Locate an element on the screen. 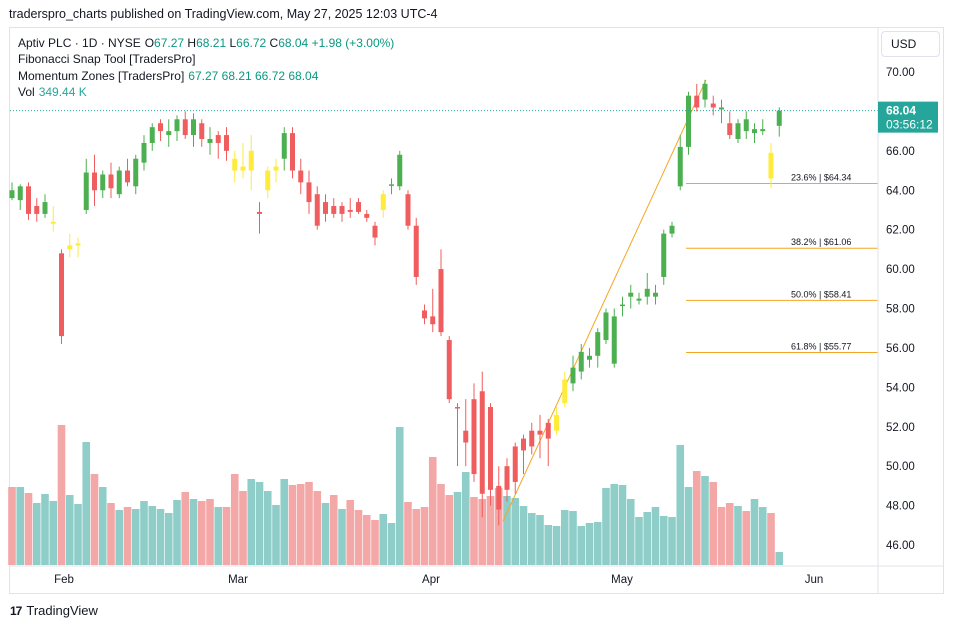  currency-button: USD is located at coordinates (910, 44).